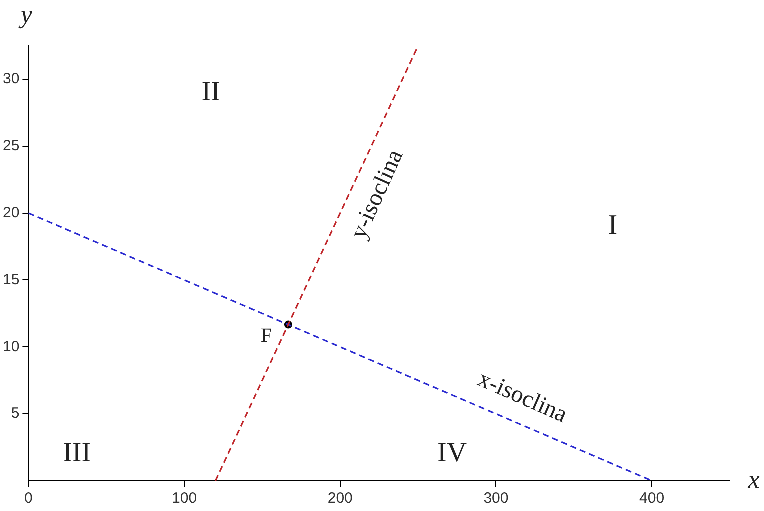 This screenshot has height=511, width=764. I want to click on annotation: III, so click(77, 452).